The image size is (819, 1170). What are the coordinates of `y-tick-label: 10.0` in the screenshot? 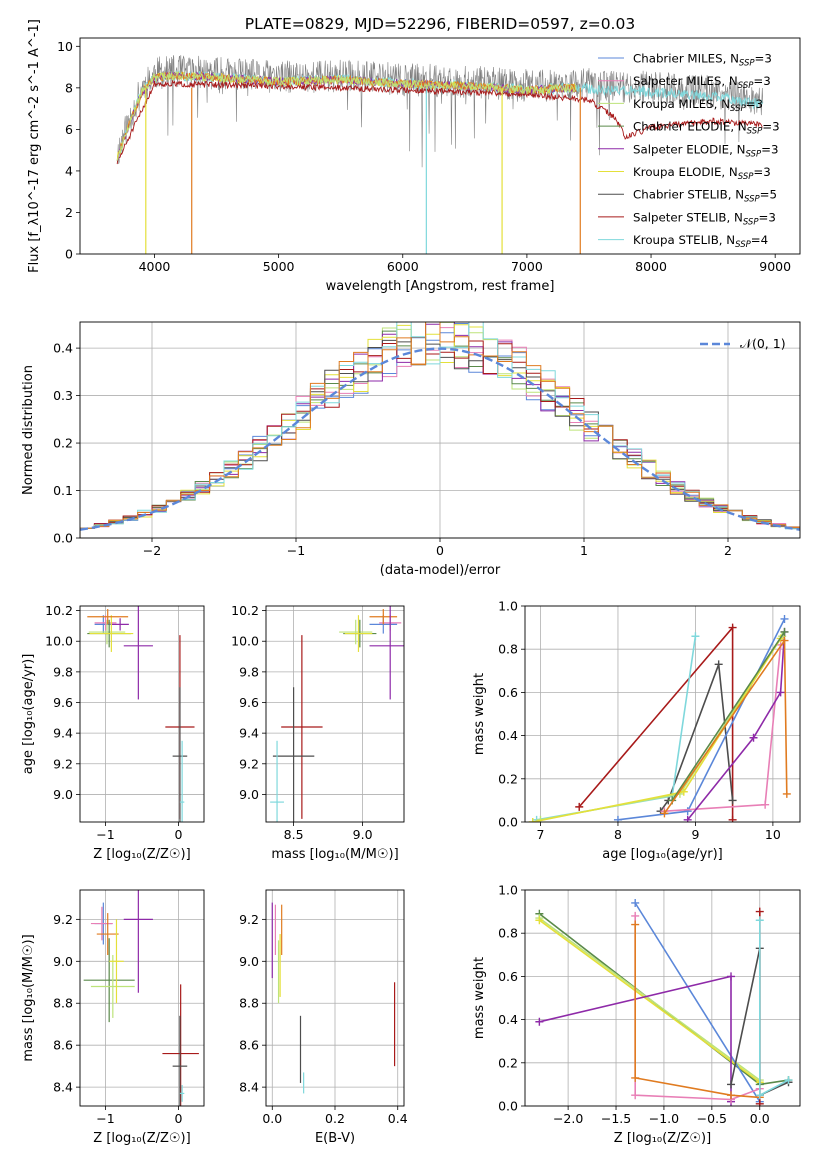 It's located at (59, 641).